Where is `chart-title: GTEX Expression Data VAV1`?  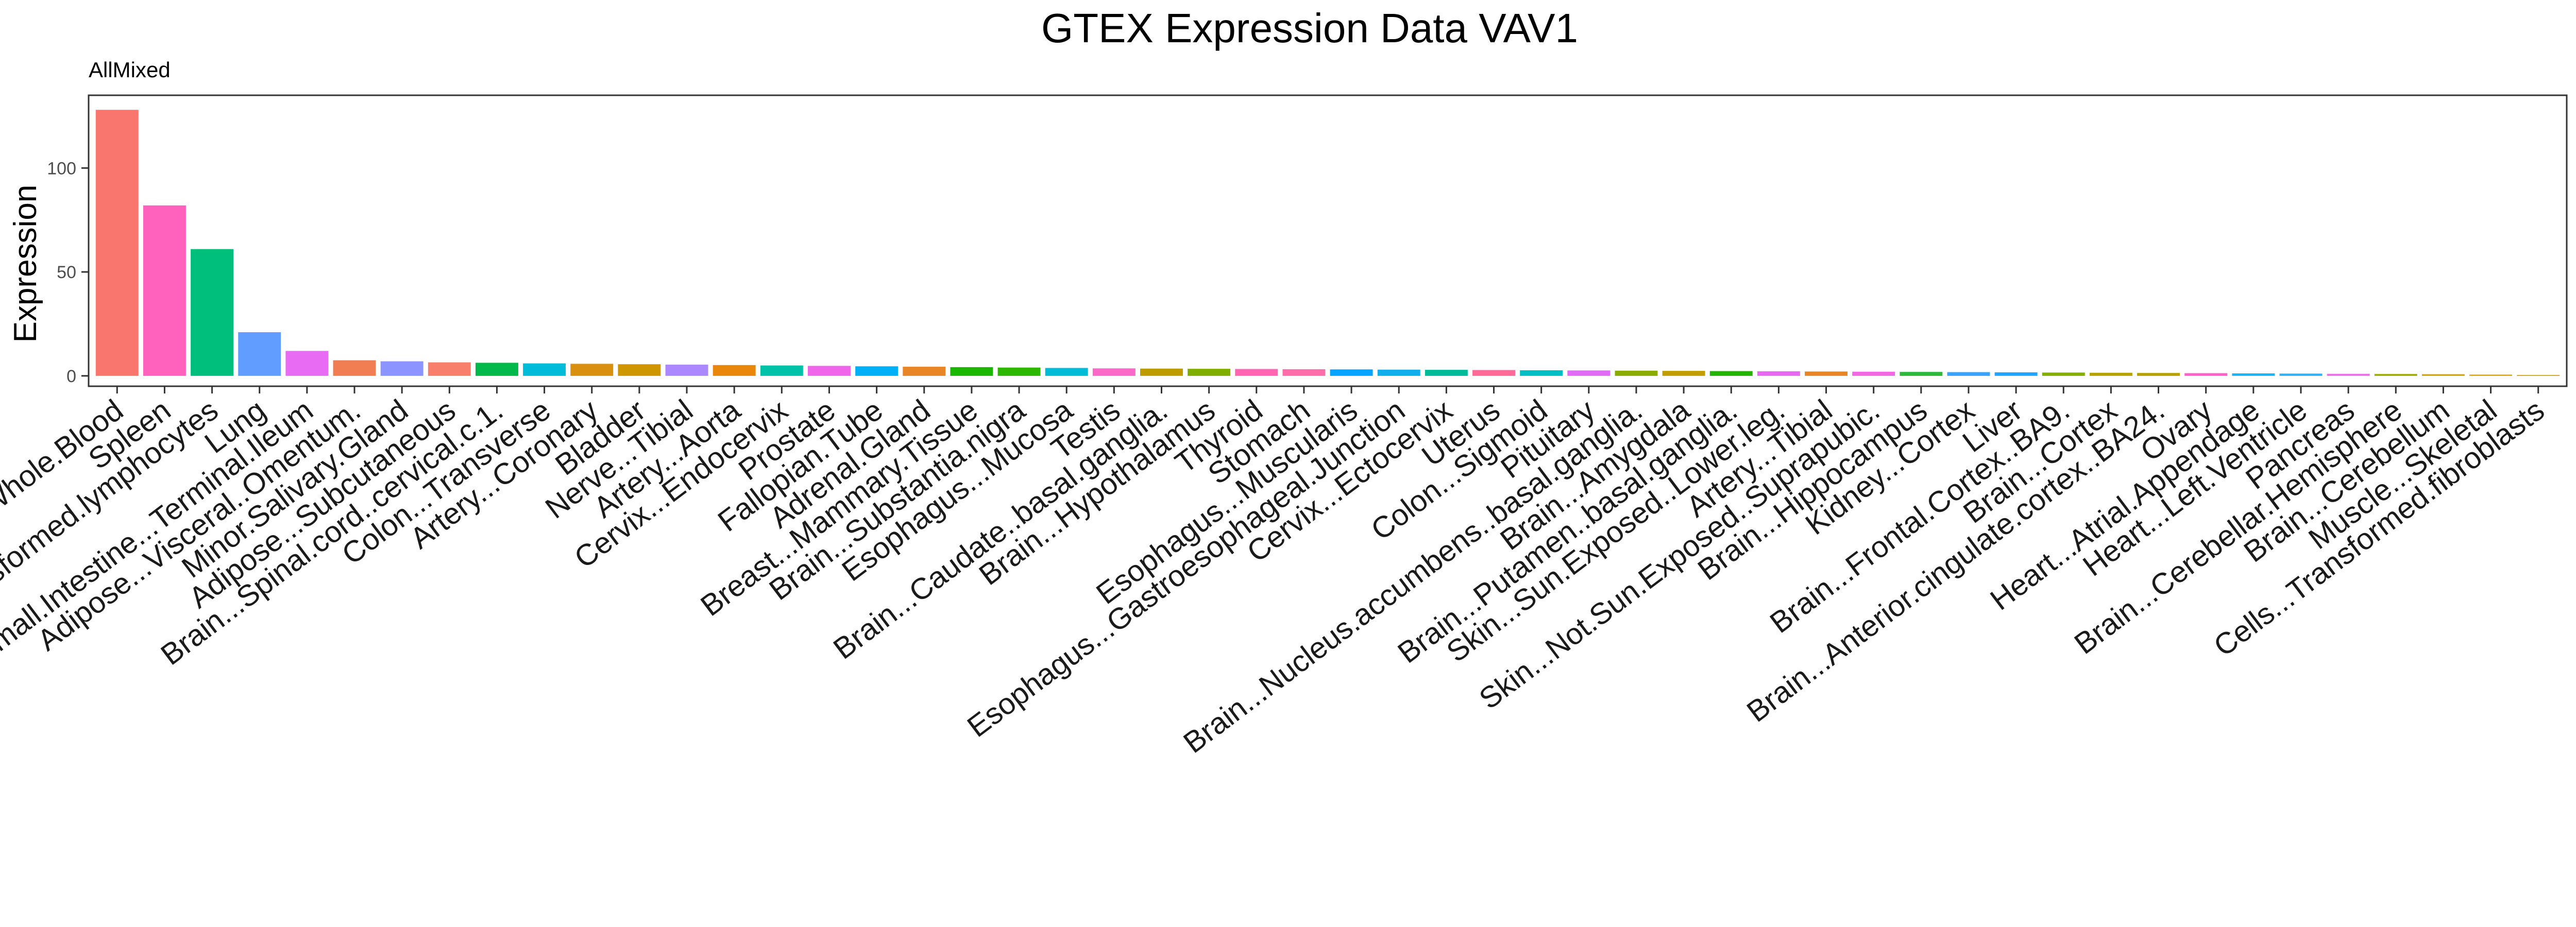
chart-title: GTEX Expression Data VAV1 is located at coordinates (1309, 28).